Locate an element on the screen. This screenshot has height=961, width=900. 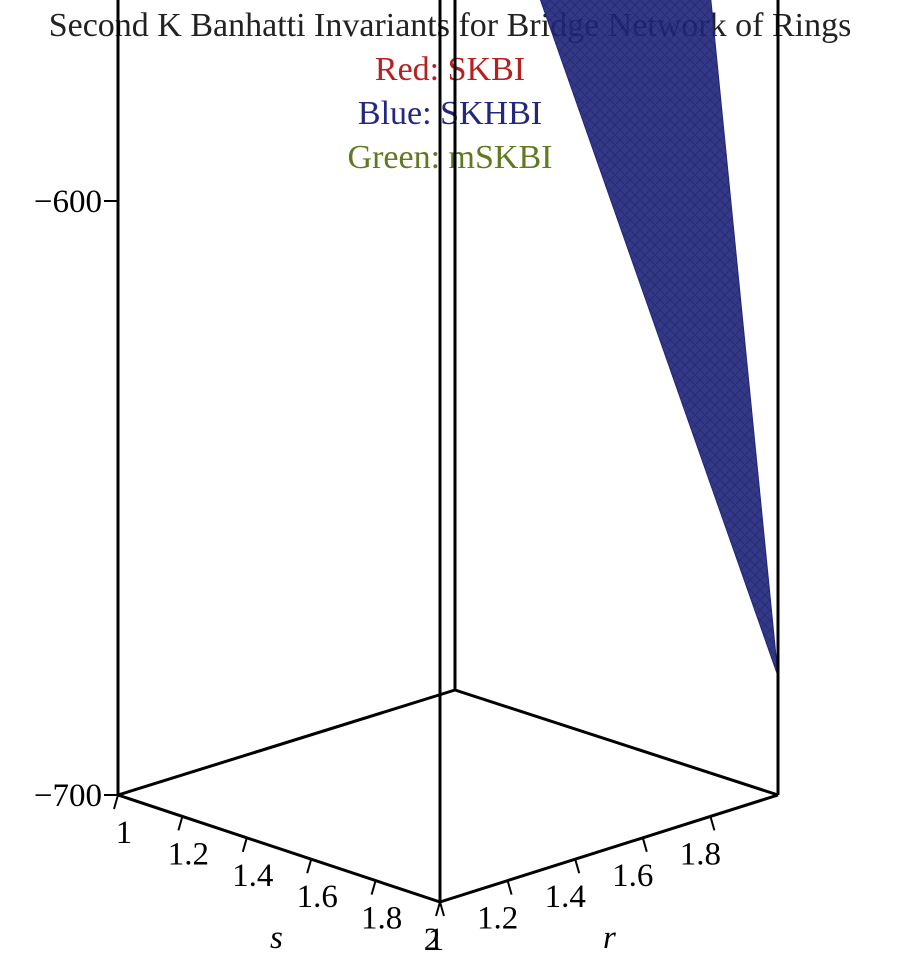
s-tick-label: 1.2 is located at coordinates (188, 854).